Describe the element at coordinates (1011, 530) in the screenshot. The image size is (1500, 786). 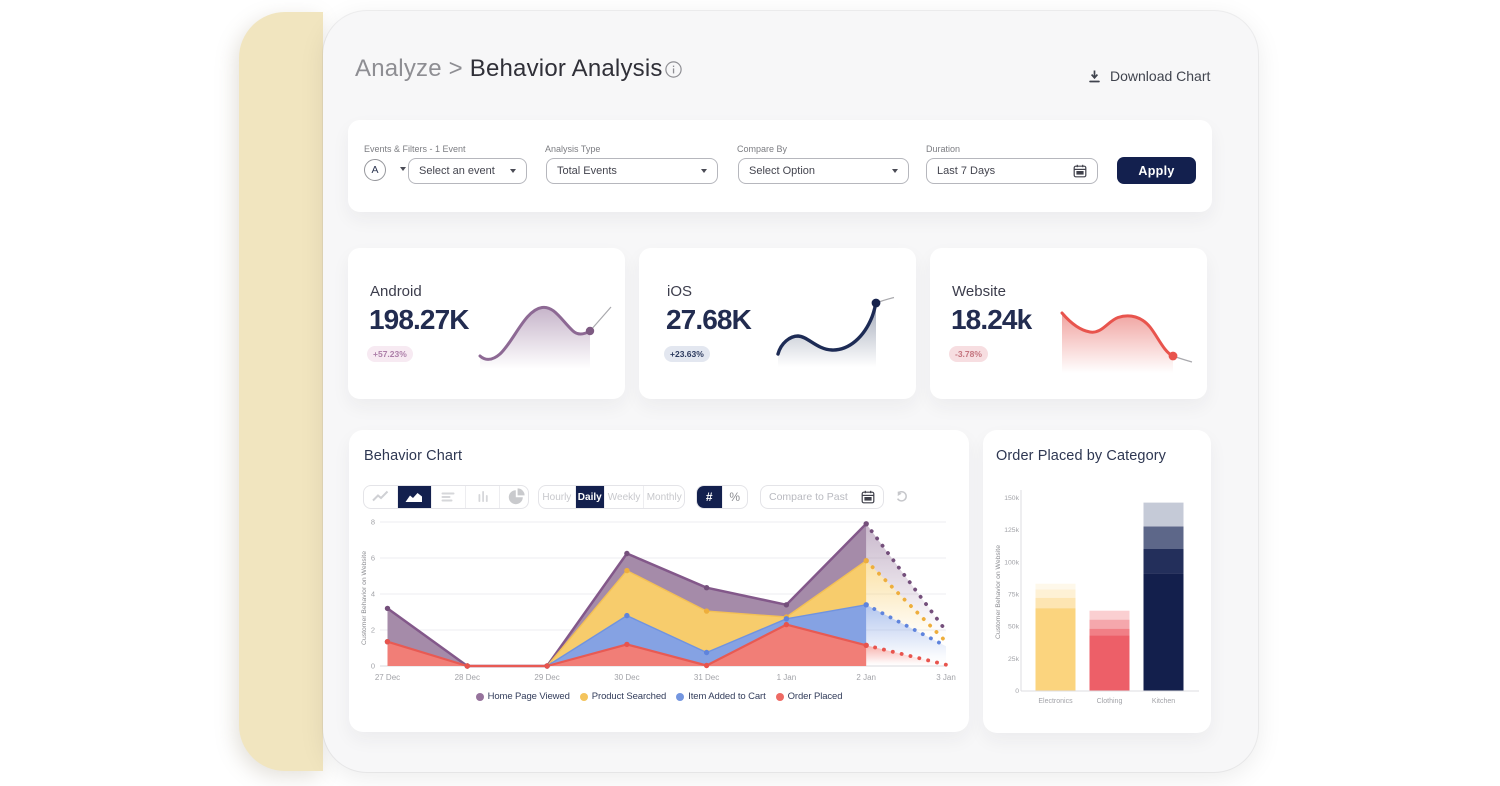
I see `svg-text: 125k` at that location.